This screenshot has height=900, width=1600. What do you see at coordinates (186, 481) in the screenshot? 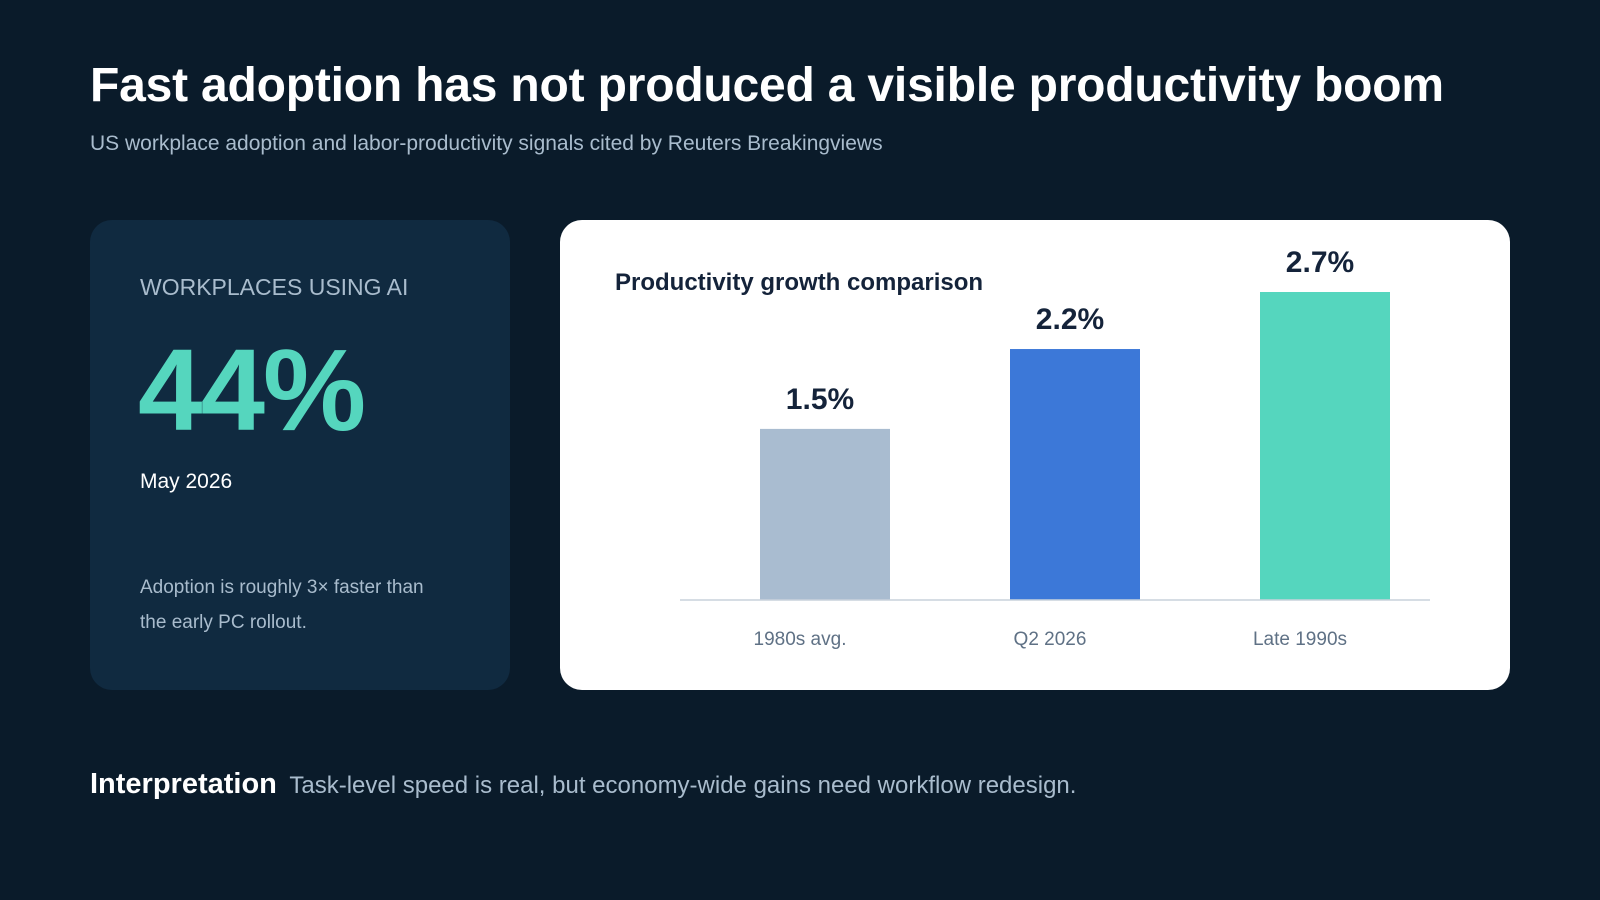
I see `stat-date: May 2026` at bounding box center [186, 481].